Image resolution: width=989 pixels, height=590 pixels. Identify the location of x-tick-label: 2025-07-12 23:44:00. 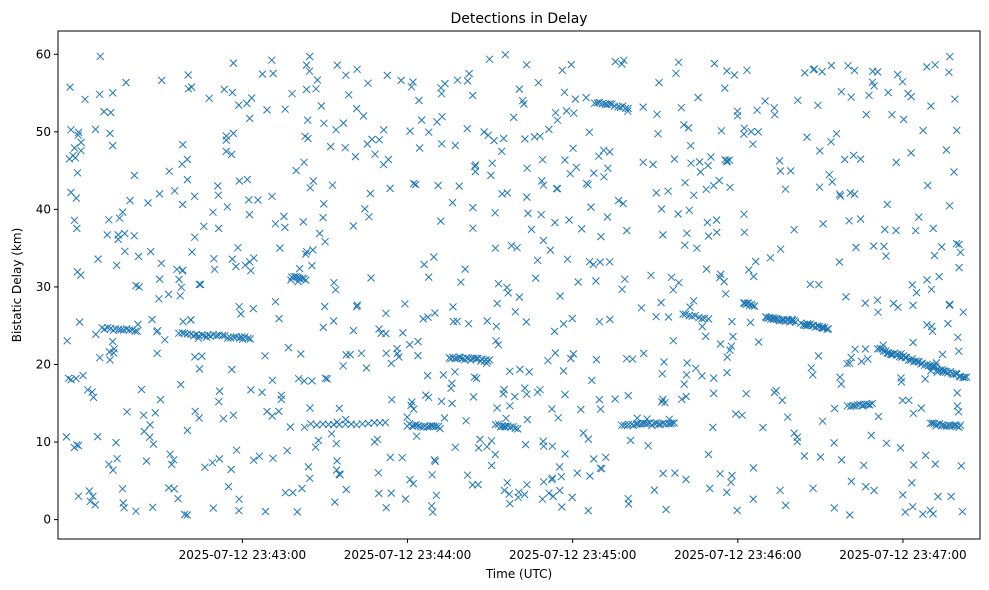
(407, 555).